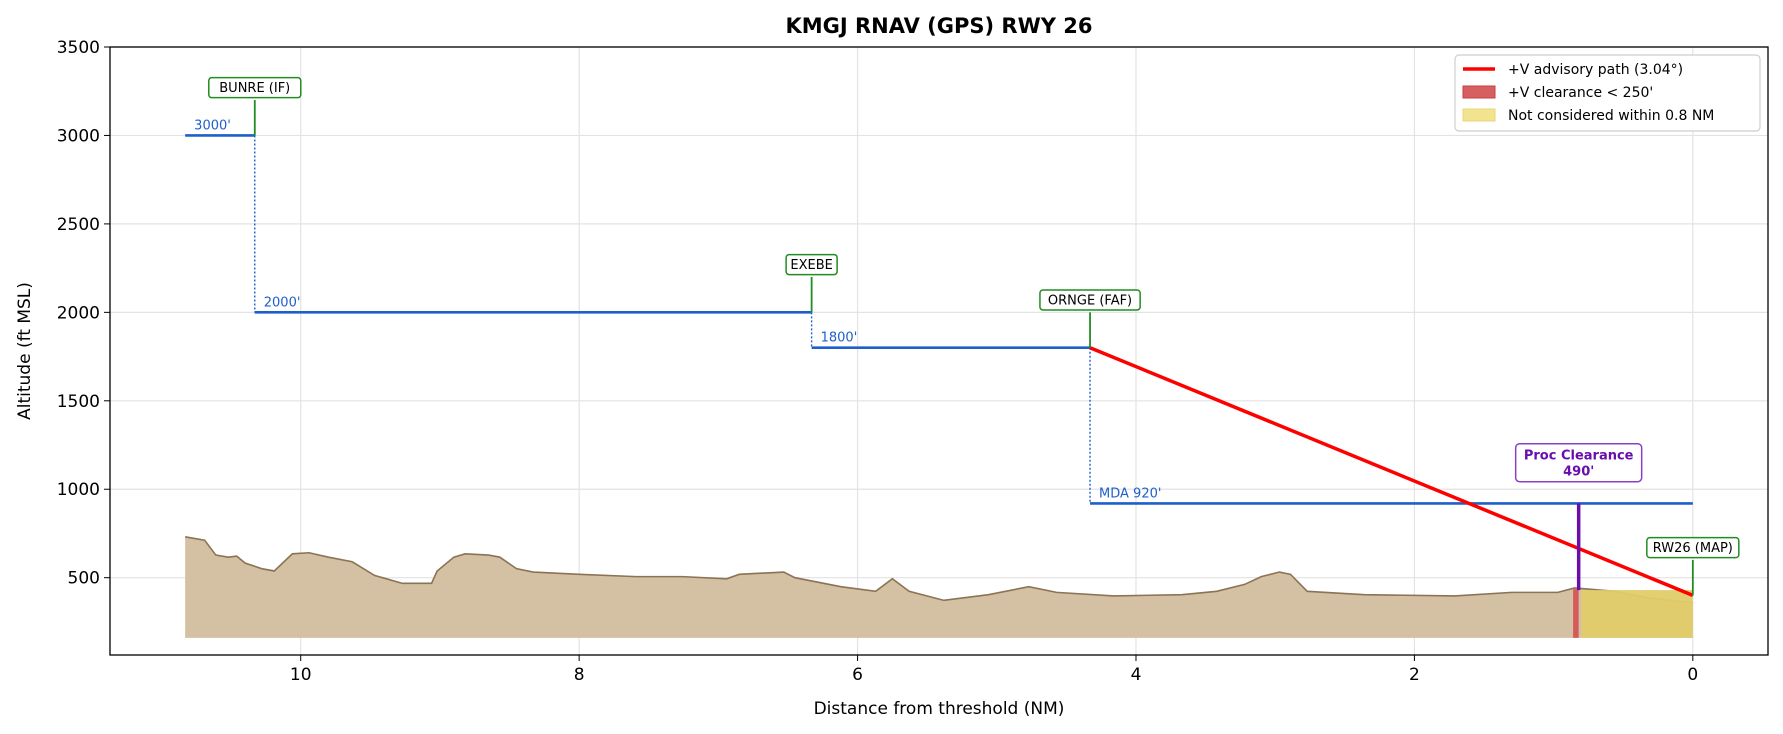 This screenshot has height=734, width=1783. Describe the element at coordinates (1580, 93) in the screenshot. I see `legend-label: +V clearance < 250'` at that location.